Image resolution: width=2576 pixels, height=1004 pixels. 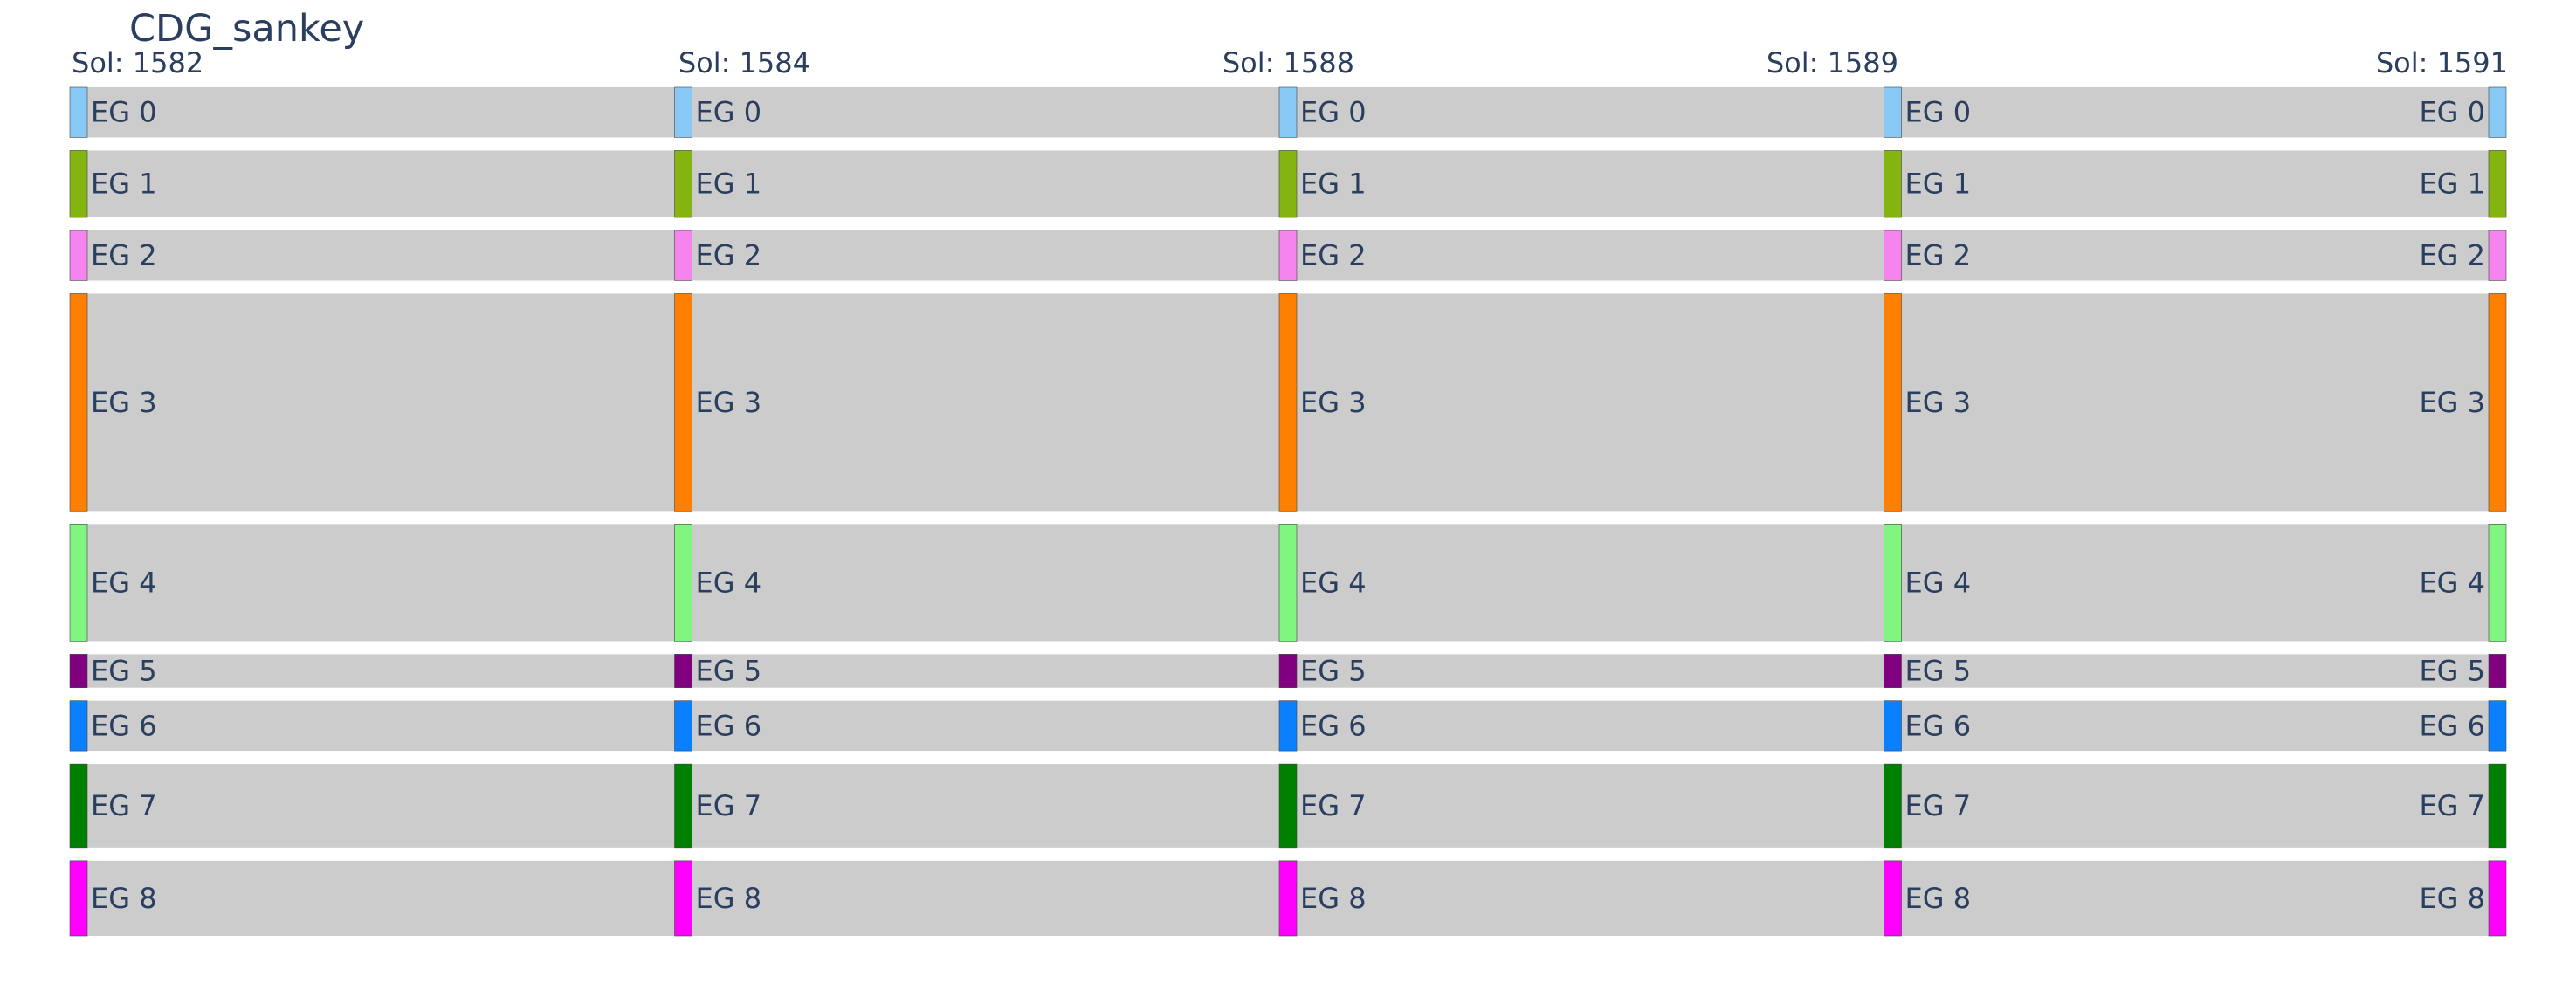 I want to click on node-label: EG 7, so click(x=124, y=806).